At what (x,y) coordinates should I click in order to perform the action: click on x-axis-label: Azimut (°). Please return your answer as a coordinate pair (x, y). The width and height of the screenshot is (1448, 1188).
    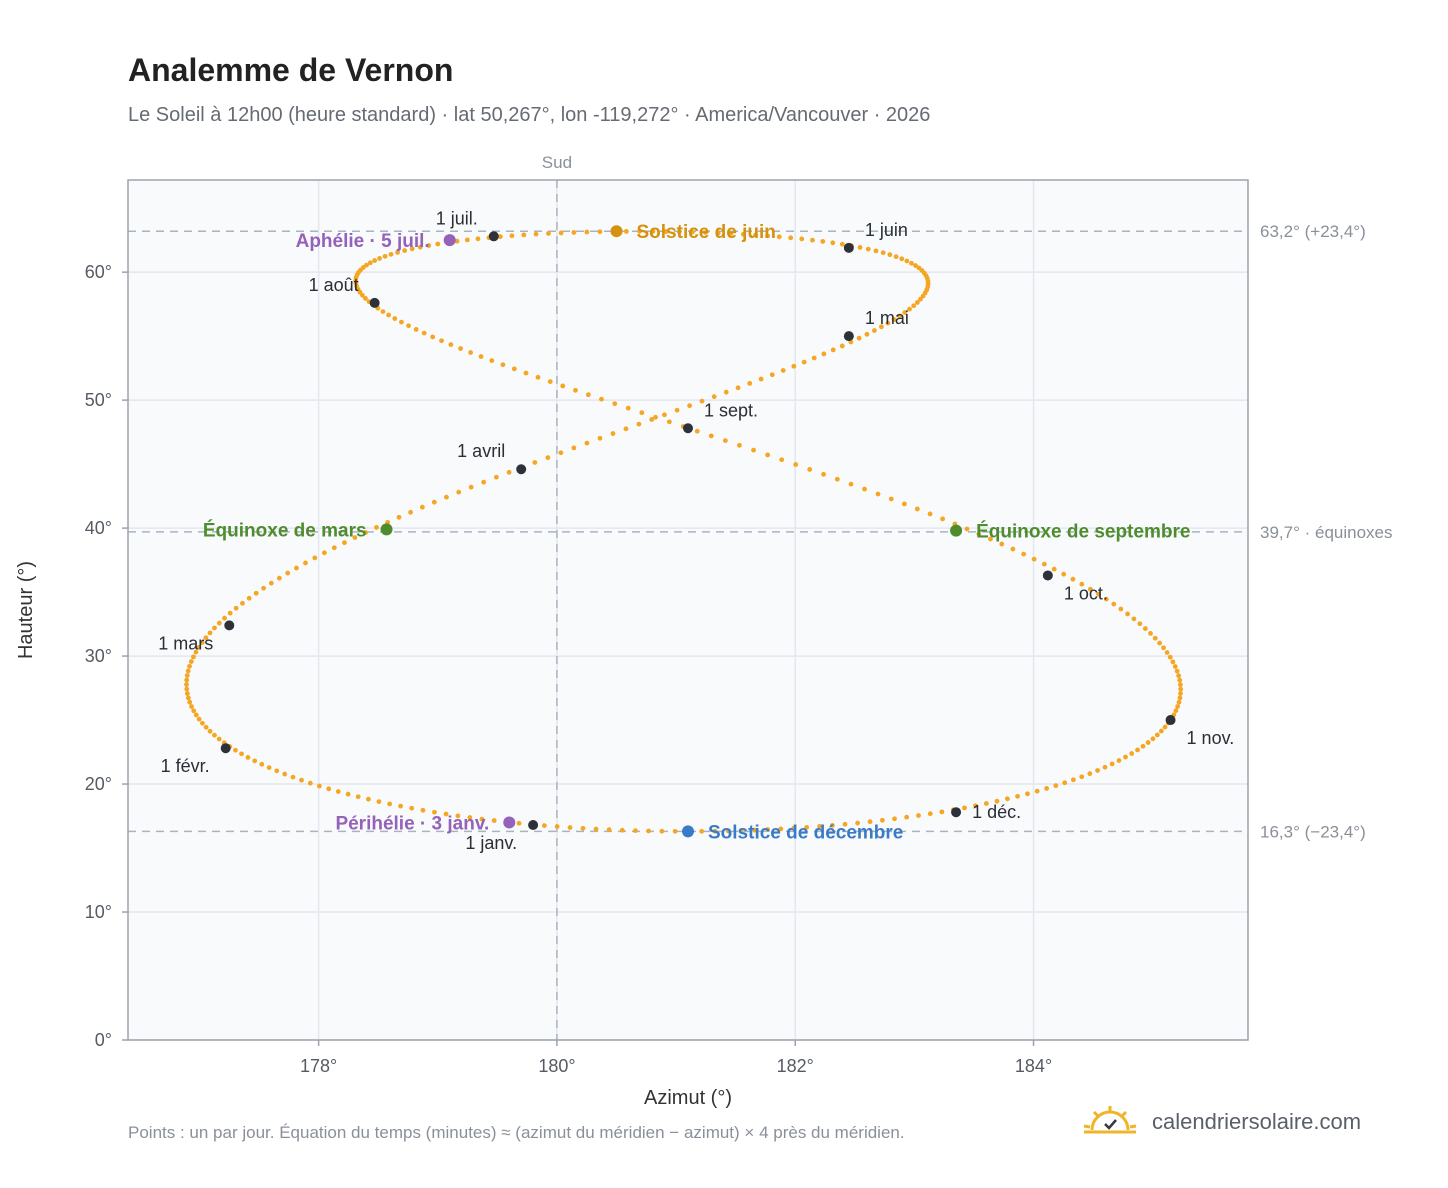
    Looking at the image, I should click on (688, 1098).